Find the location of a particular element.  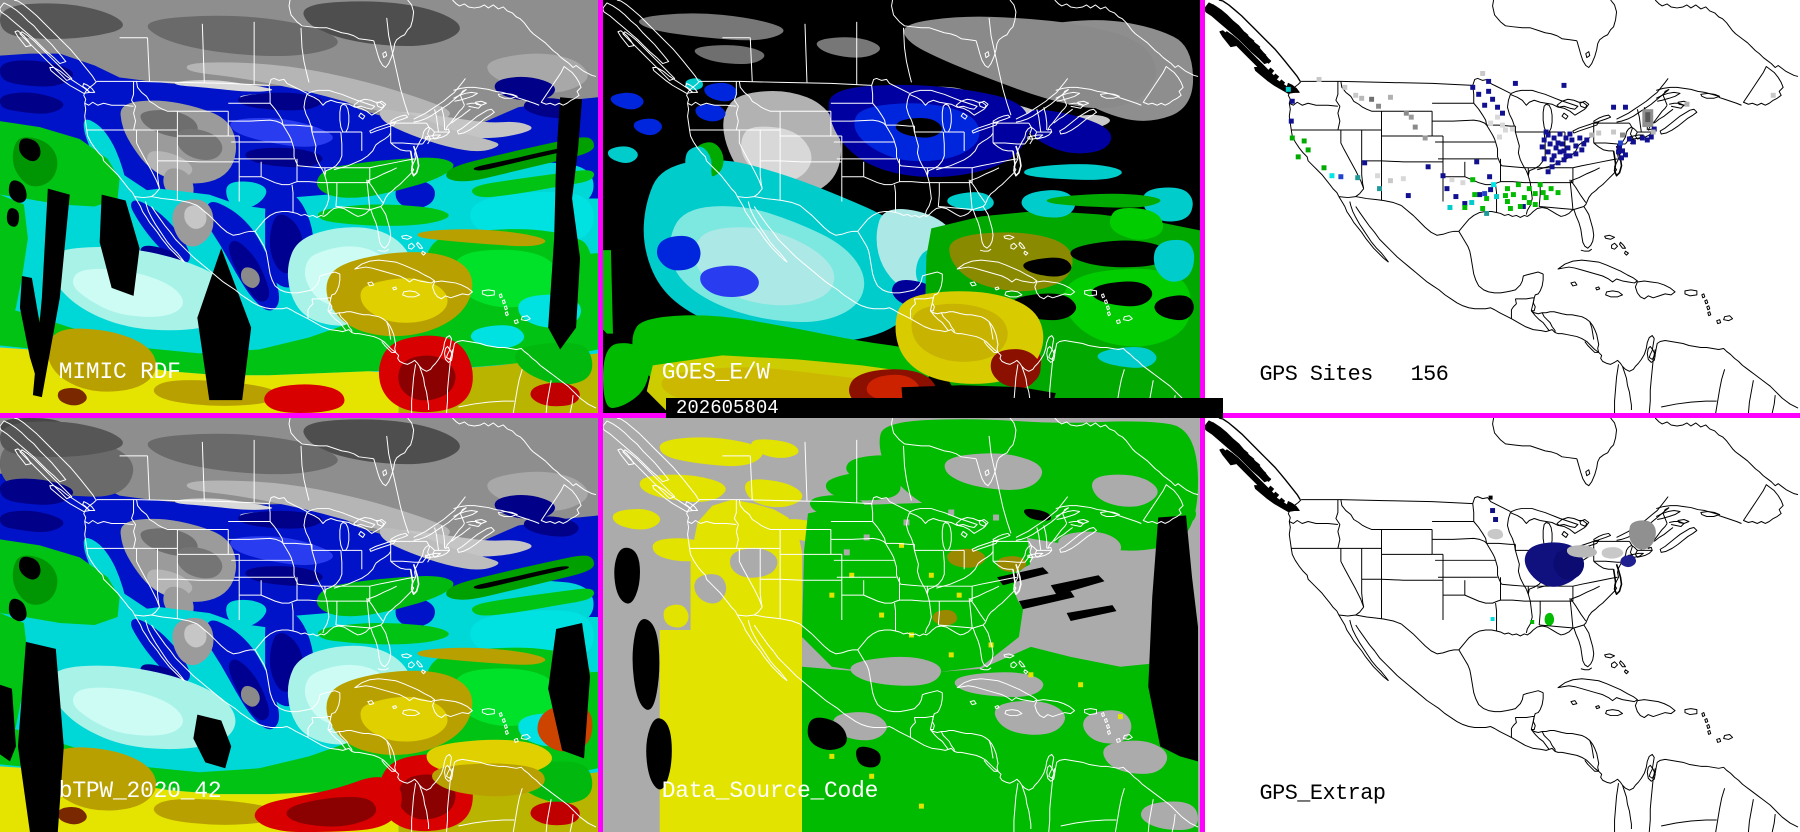

svg-text: GOES_E/W is located at coordinates (716, 372).